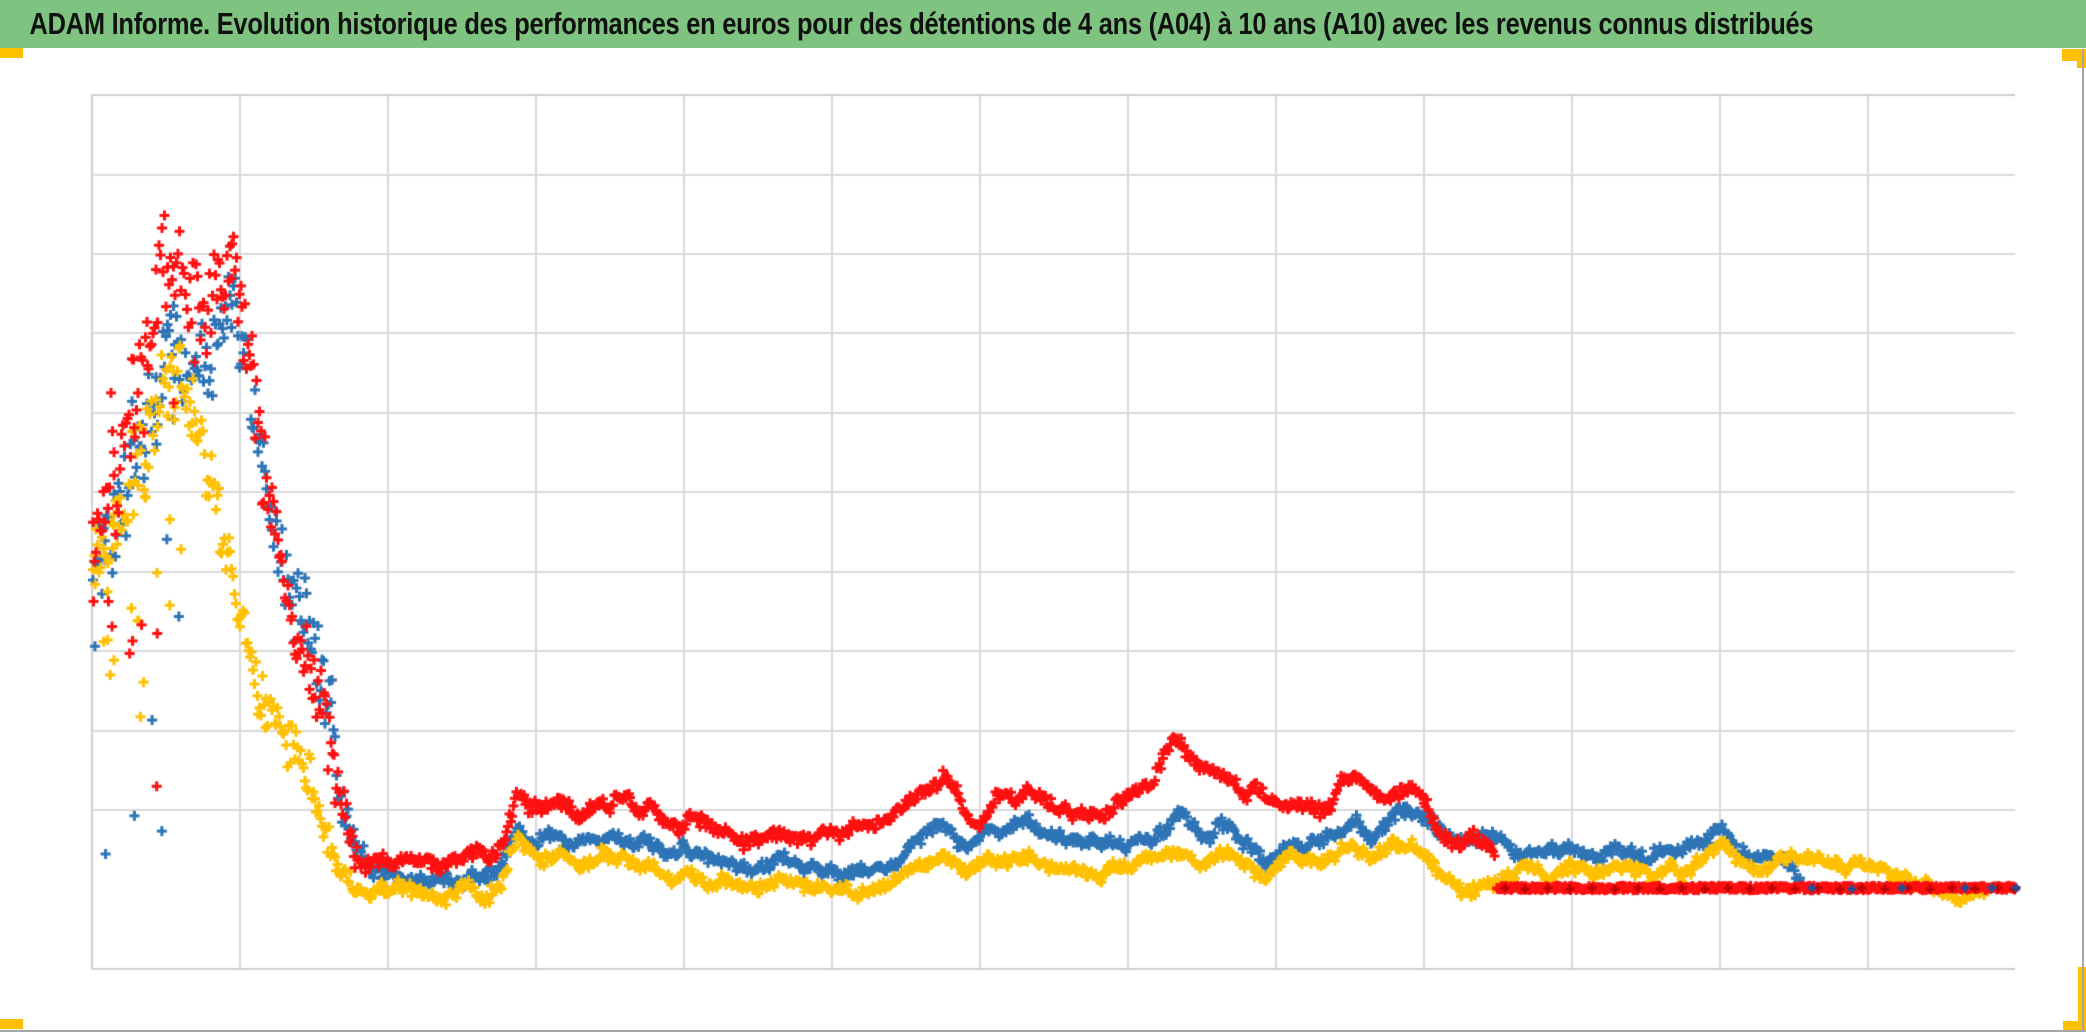  I want to click on slide-right-edge, so click(2083, 540).